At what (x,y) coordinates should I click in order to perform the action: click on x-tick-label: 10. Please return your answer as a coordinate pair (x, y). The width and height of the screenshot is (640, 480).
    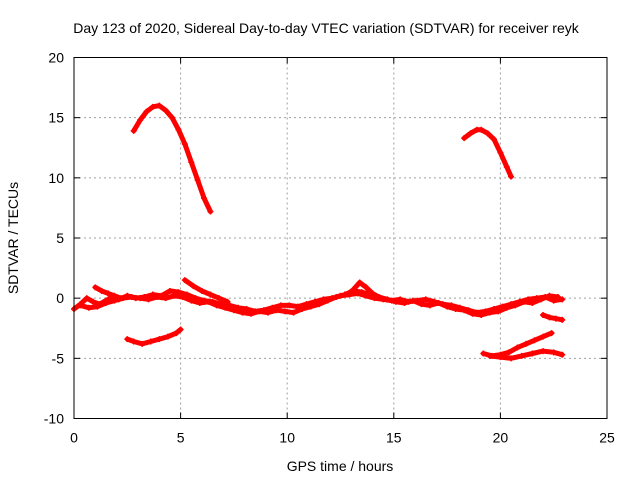
    Looking at the image, I should click on (287, 438).